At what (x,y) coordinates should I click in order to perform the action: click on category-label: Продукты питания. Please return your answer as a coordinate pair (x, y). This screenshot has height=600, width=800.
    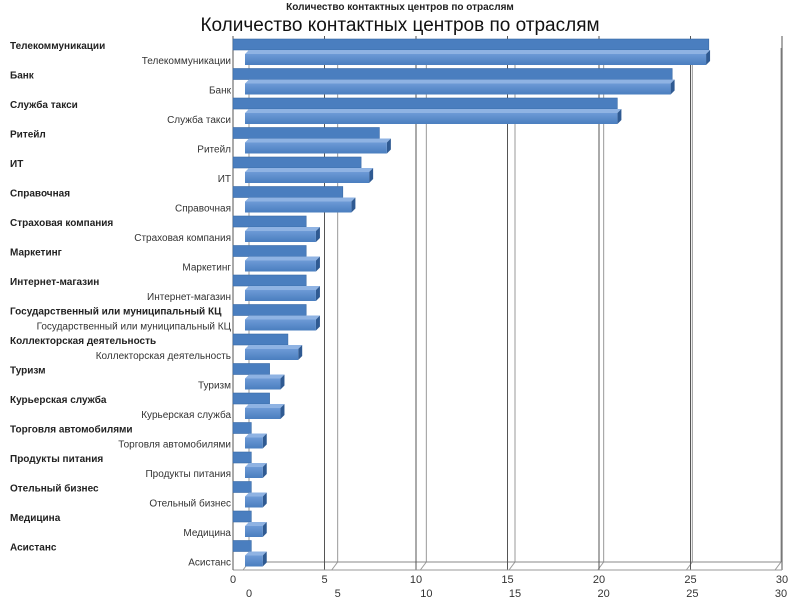
    Looking at the image, I should click on (56, 459).